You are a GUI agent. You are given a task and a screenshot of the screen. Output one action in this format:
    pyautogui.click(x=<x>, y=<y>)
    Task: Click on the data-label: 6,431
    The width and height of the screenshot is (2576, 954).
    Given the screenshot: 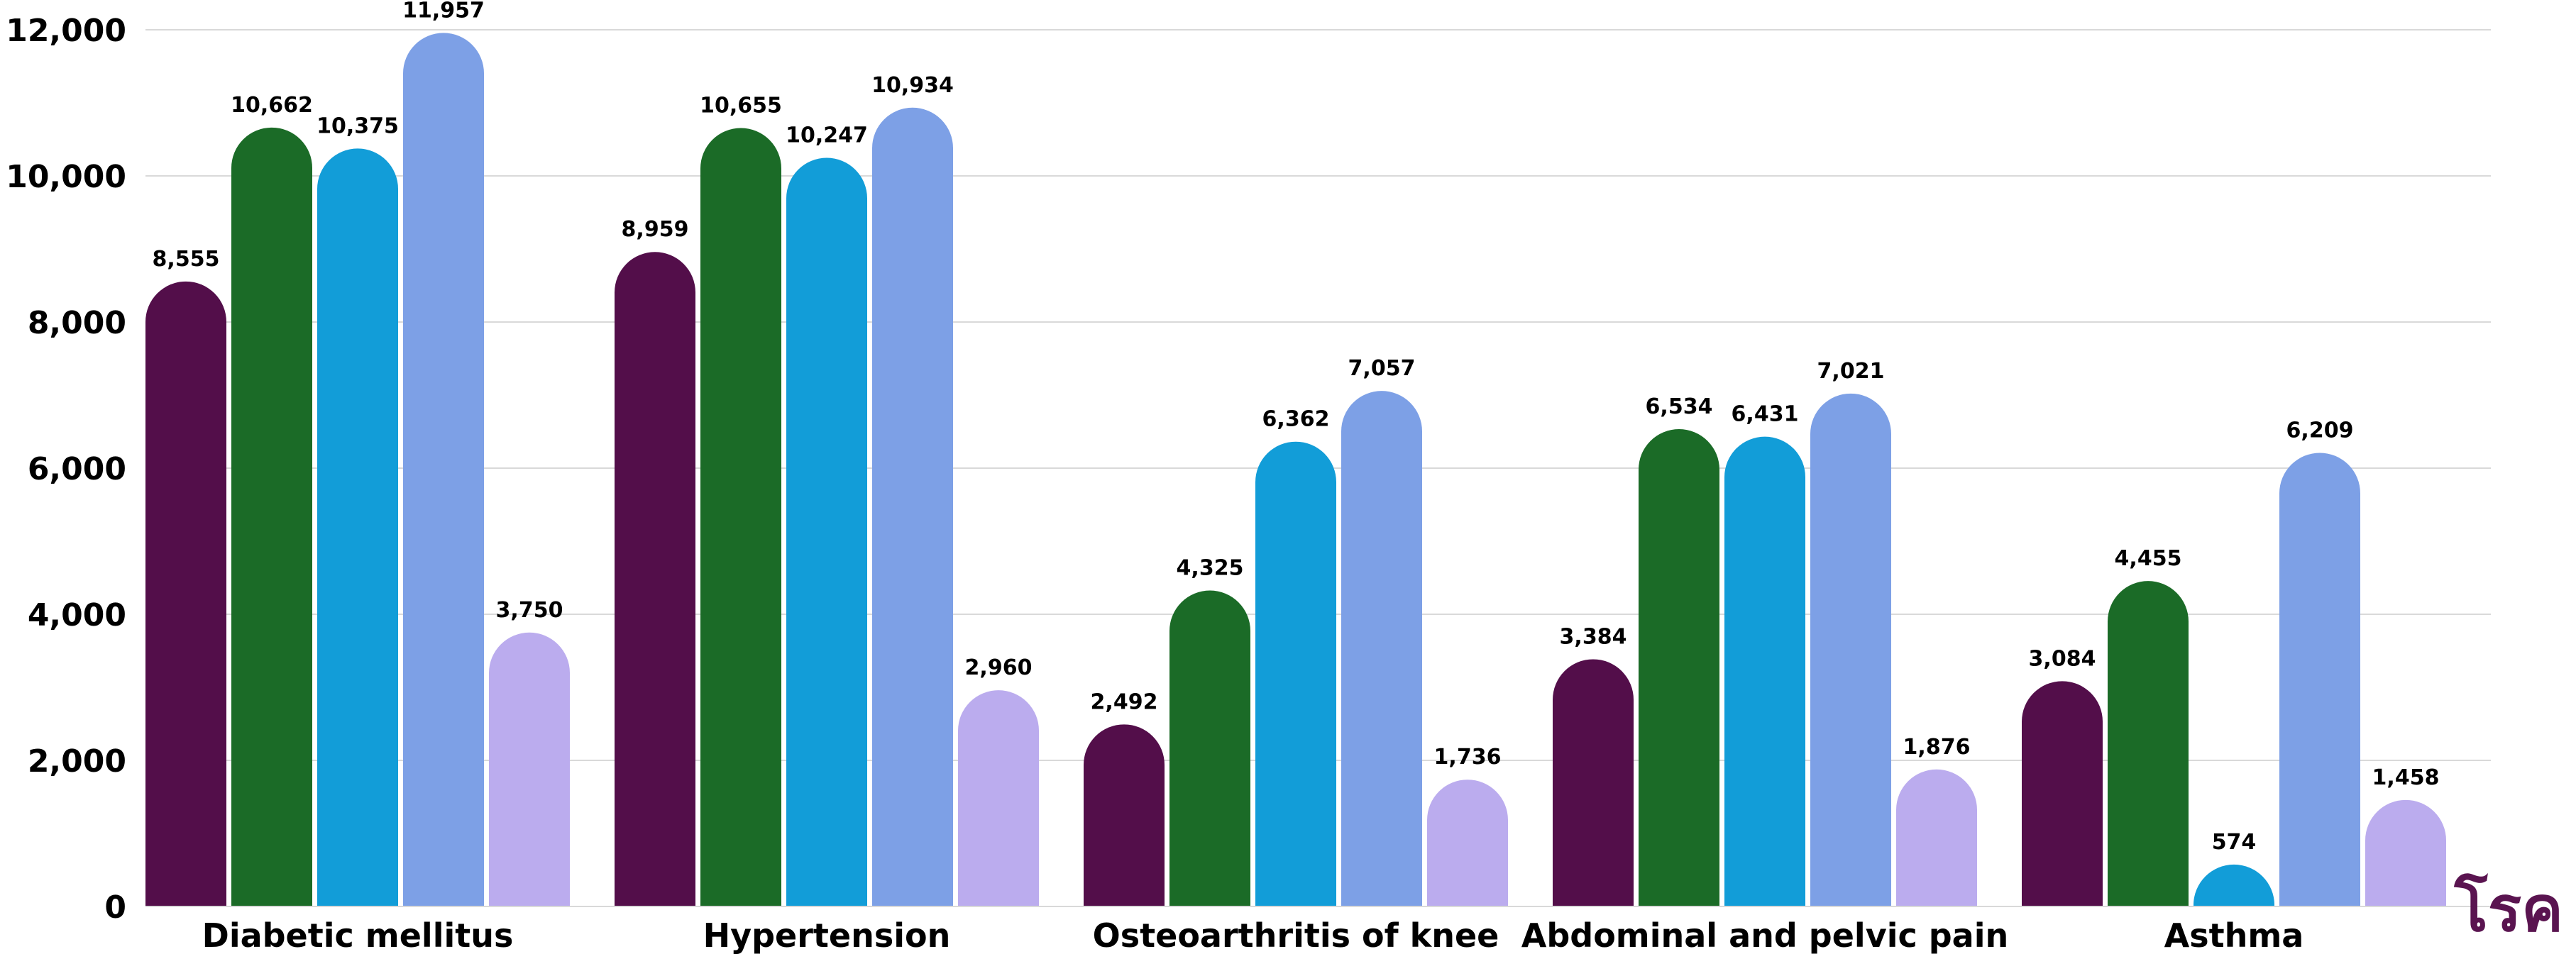 What is the action you would take?
    pyautogui.click(x=1765, y=414)
    